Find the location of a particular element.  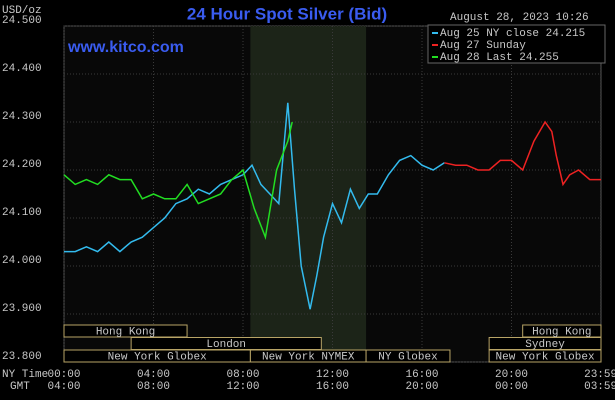

session-label: Sydney is located at coordinates (545, 345).